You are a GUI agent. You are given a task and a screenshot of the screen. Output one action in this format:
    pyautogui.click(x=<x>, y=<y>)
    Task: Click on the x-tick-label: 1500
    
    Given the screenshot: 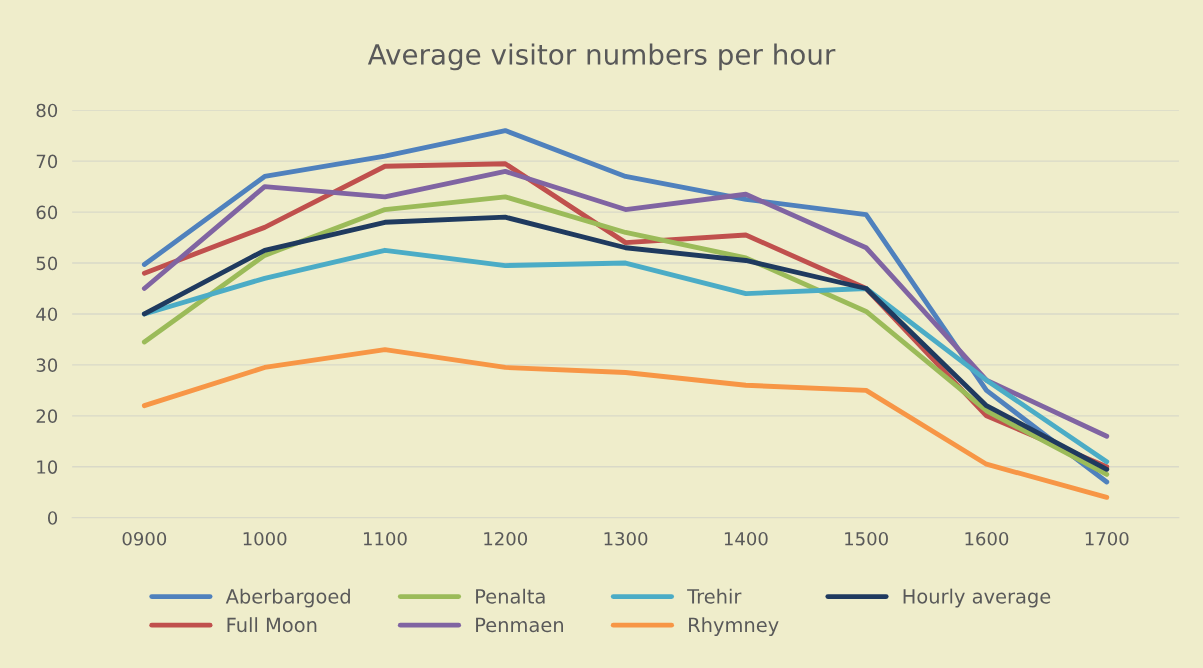 What is the action you would take?
    pyautogui.click(x=866, y=538)
    